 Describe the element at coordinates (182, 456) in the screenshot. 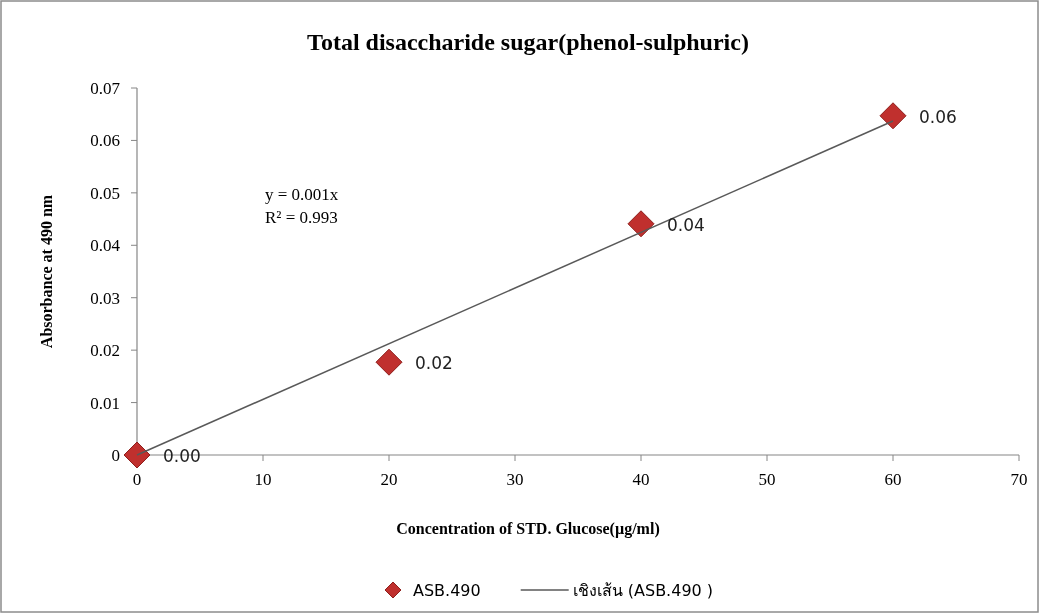

I see `data-label: 0.00` at that location.